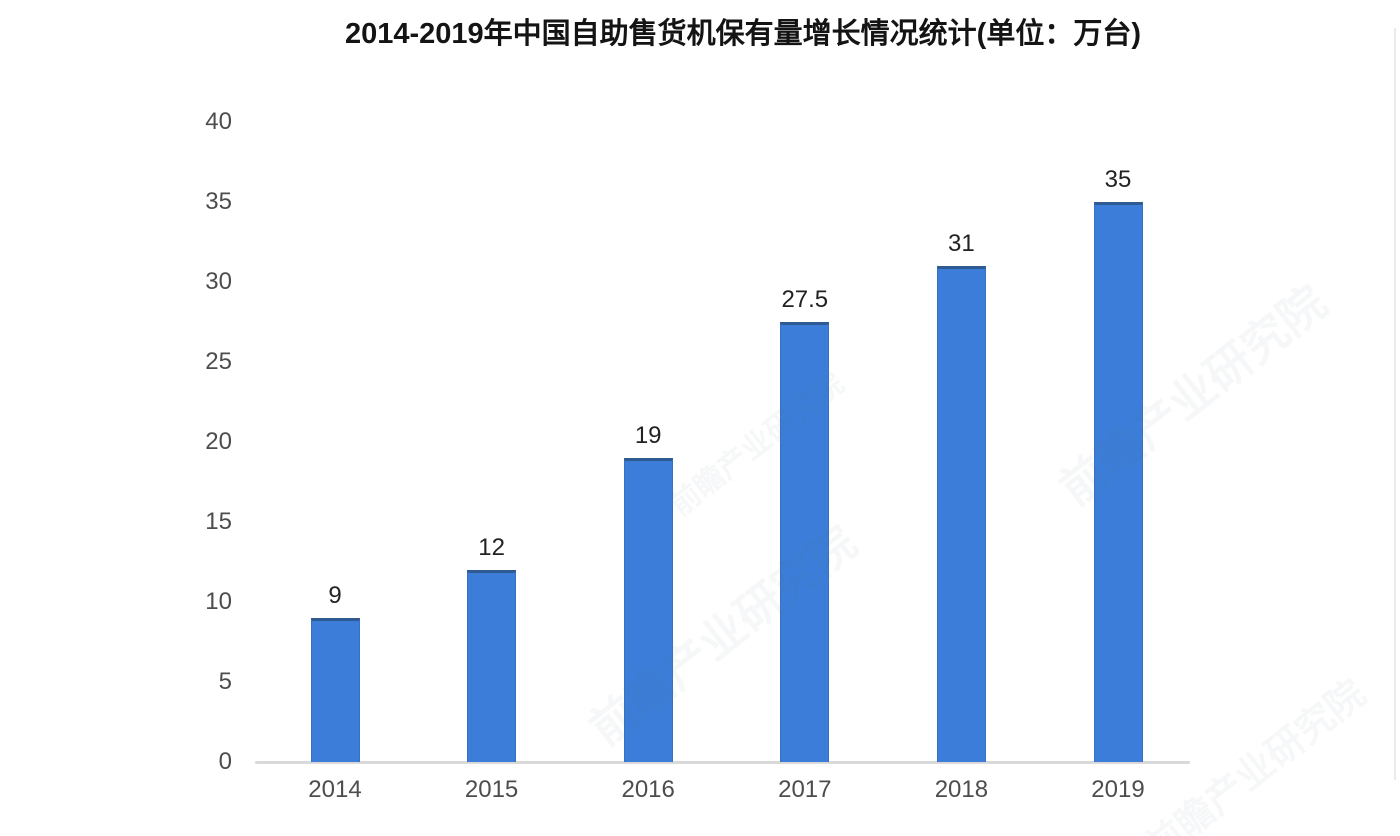  What do you see at coordinates (805, 542) in the screenshot?
I see `bar-2017` at bounding box center [805, 542].